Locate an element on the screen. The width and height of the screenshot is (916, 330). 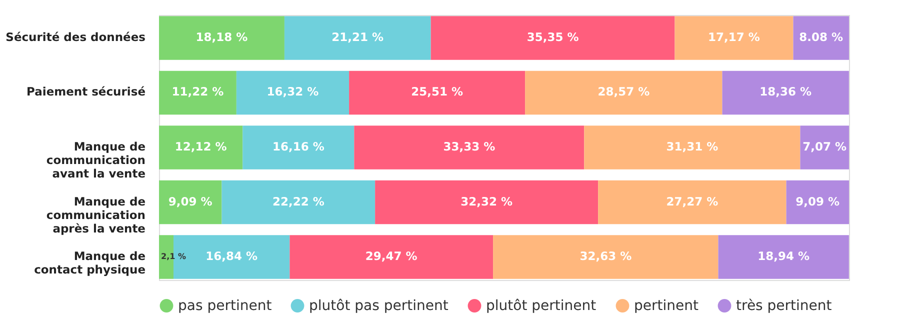
y-tick-label: Manque de communication avant la vente is located at coordinates (96, 160).